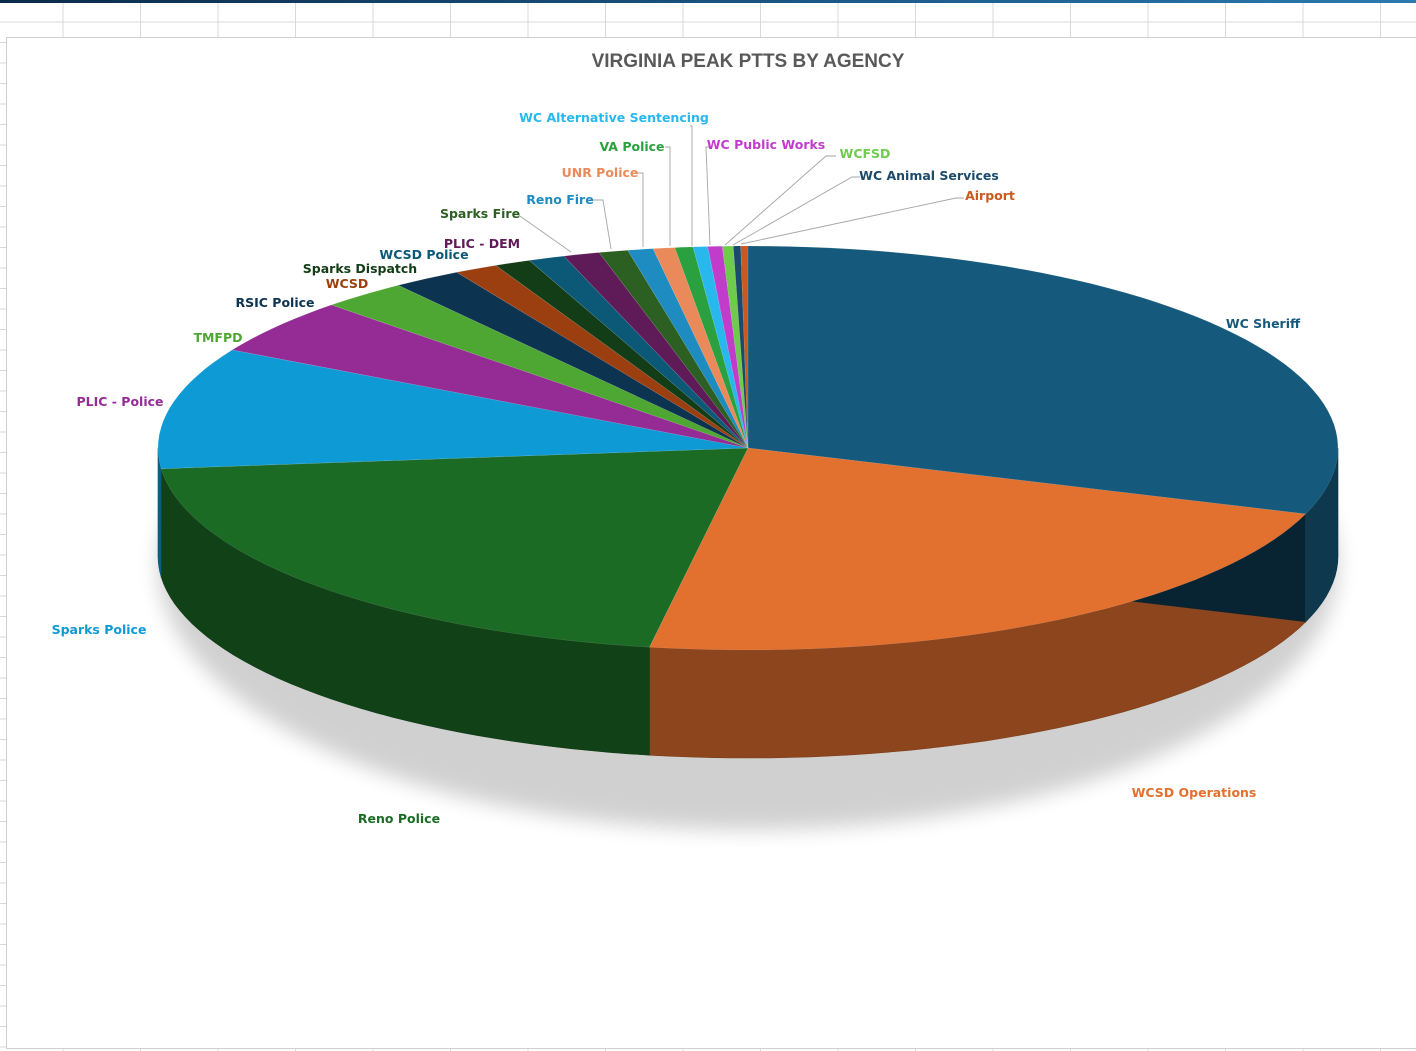 This screenshot has height=1051, width=1416. What do you see at coordinates (482, 243) in the screenshot?
I see `slice-label-plic-dem: PLIC - DEM` at bounding box center [482, 243].